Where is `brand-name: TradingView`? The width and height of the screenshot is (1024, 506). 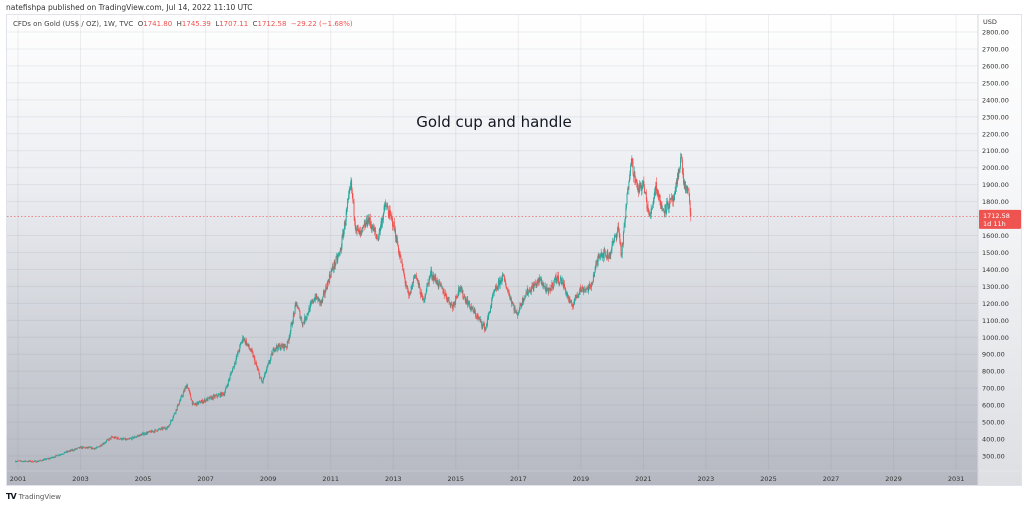 brand-name: TradingView is located at coordinates (39, 496).